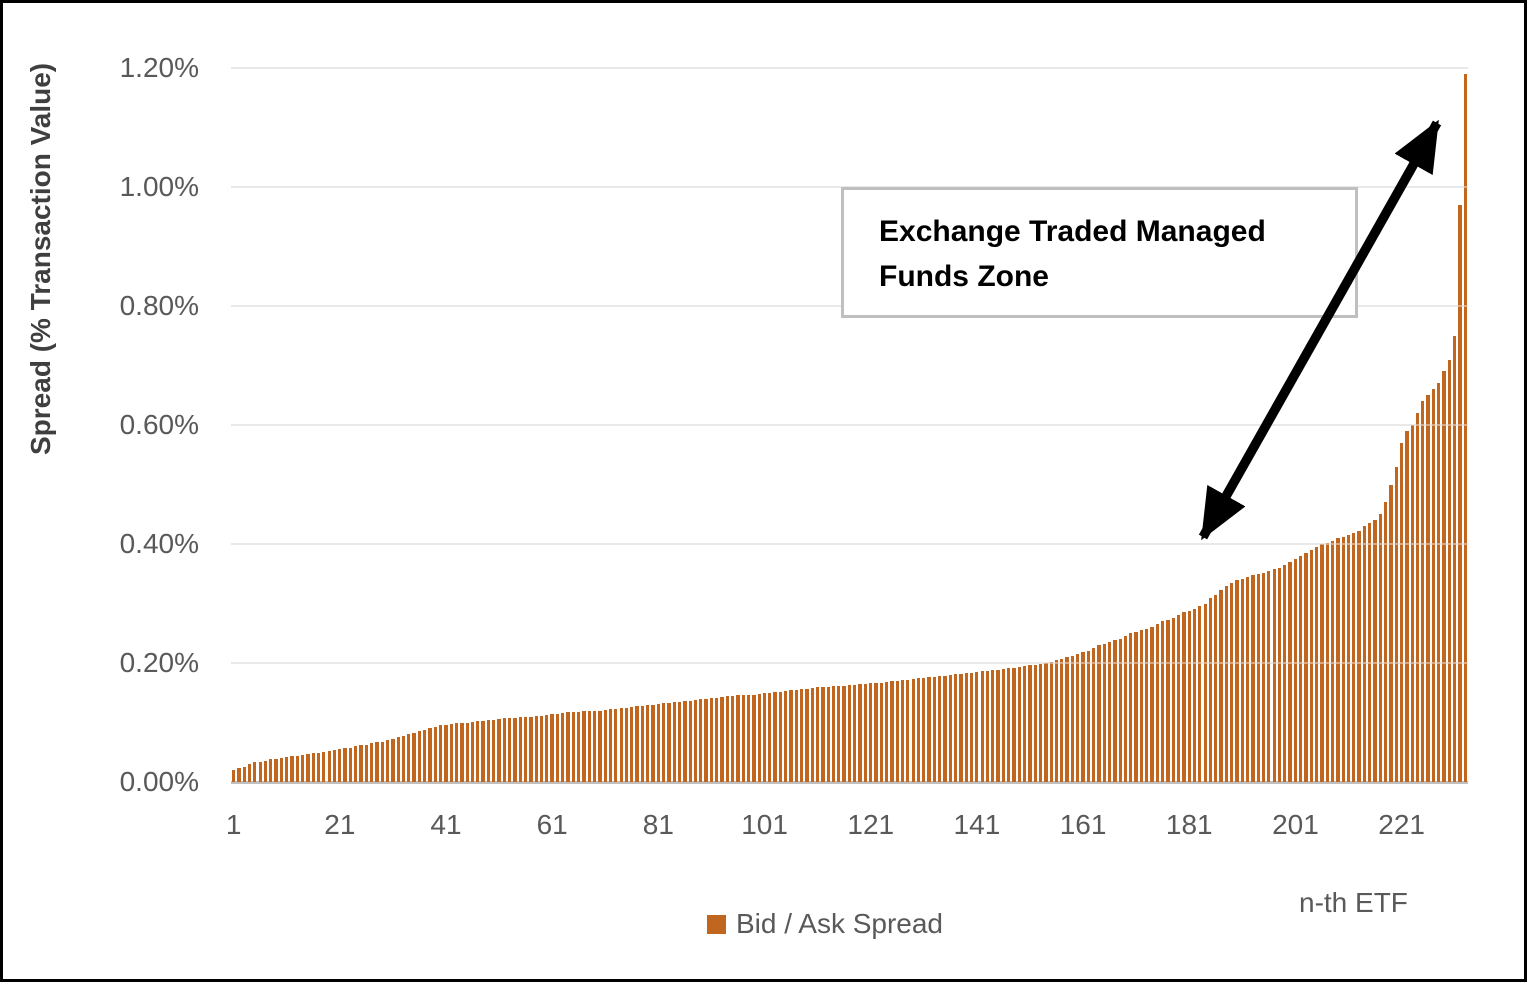 This screenshot has height=982, width=1527. I want to click on y-tick-label: 0.20%, so click(159, 662).